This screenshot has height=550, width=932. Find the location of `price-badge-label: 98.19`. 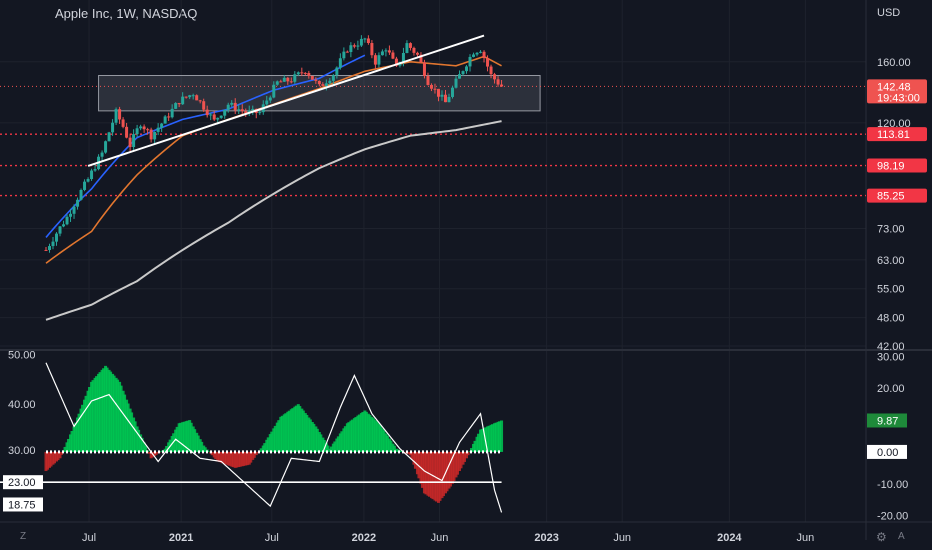

price-badge-label: 98.19 is located at coordinates (891, 167).